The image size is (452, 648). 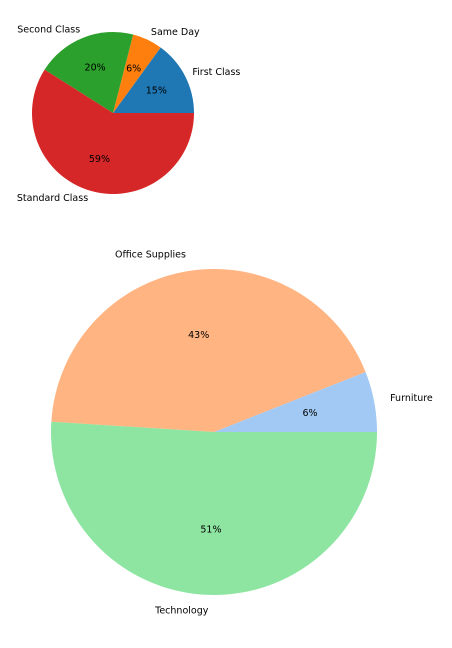 What do you see at coordinates (113, 132) in the screenshot?
I see `pie-slice-standard-class` at bounding box center [113, 132].